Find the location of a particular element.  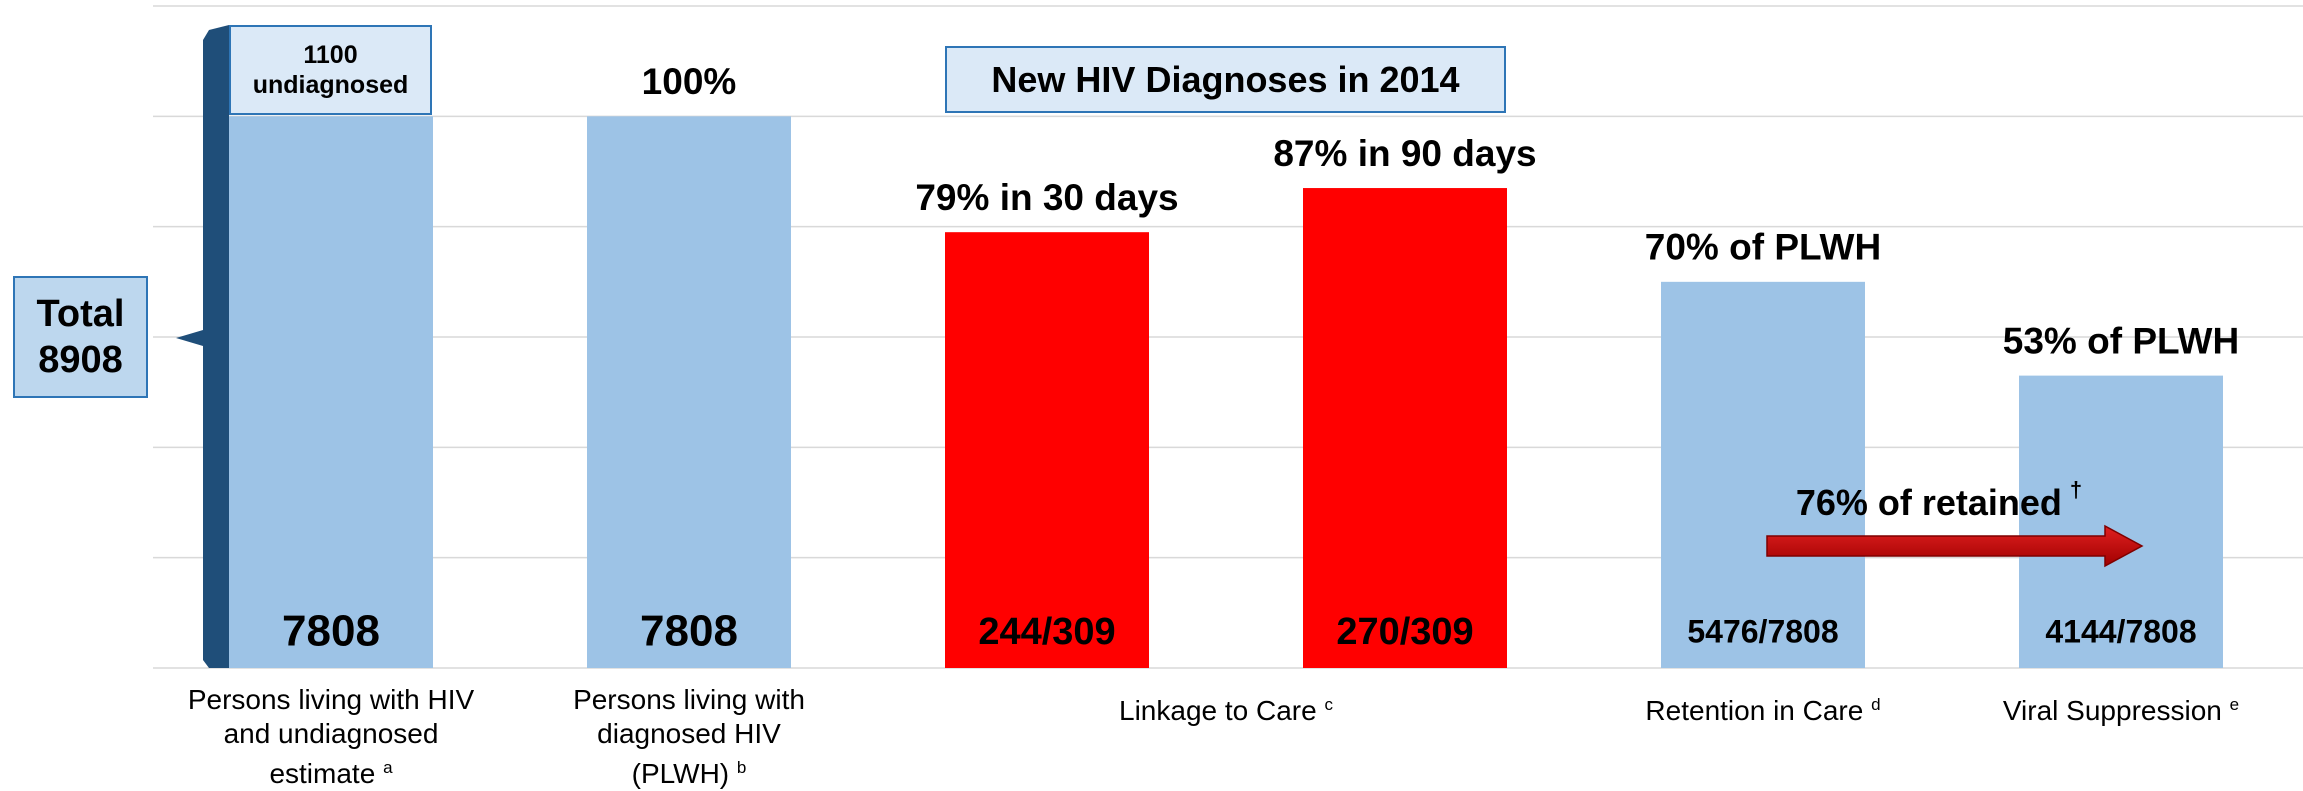

retained-annotation: 76% of retained † is located at coordinates (1939, 500).